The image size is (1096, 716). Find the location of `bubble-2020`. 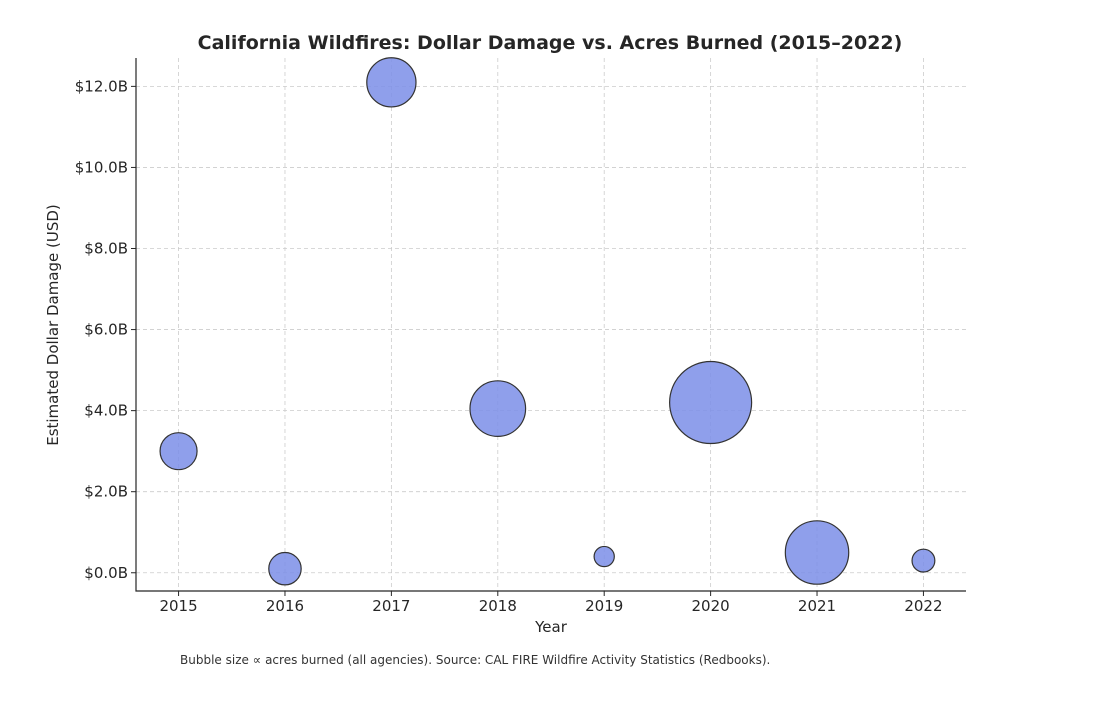

bubble-2020 is located at coordinates (711, 402).